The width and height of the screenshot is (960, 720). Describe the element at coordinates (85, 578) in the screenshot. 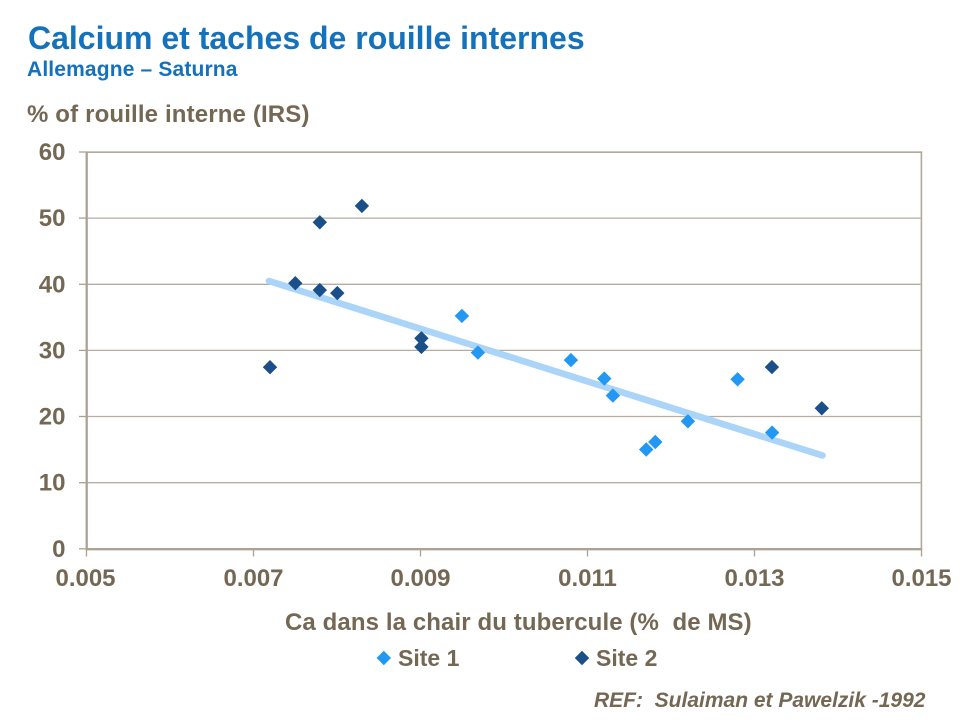

I see `svg-text: 0.005` at that location.